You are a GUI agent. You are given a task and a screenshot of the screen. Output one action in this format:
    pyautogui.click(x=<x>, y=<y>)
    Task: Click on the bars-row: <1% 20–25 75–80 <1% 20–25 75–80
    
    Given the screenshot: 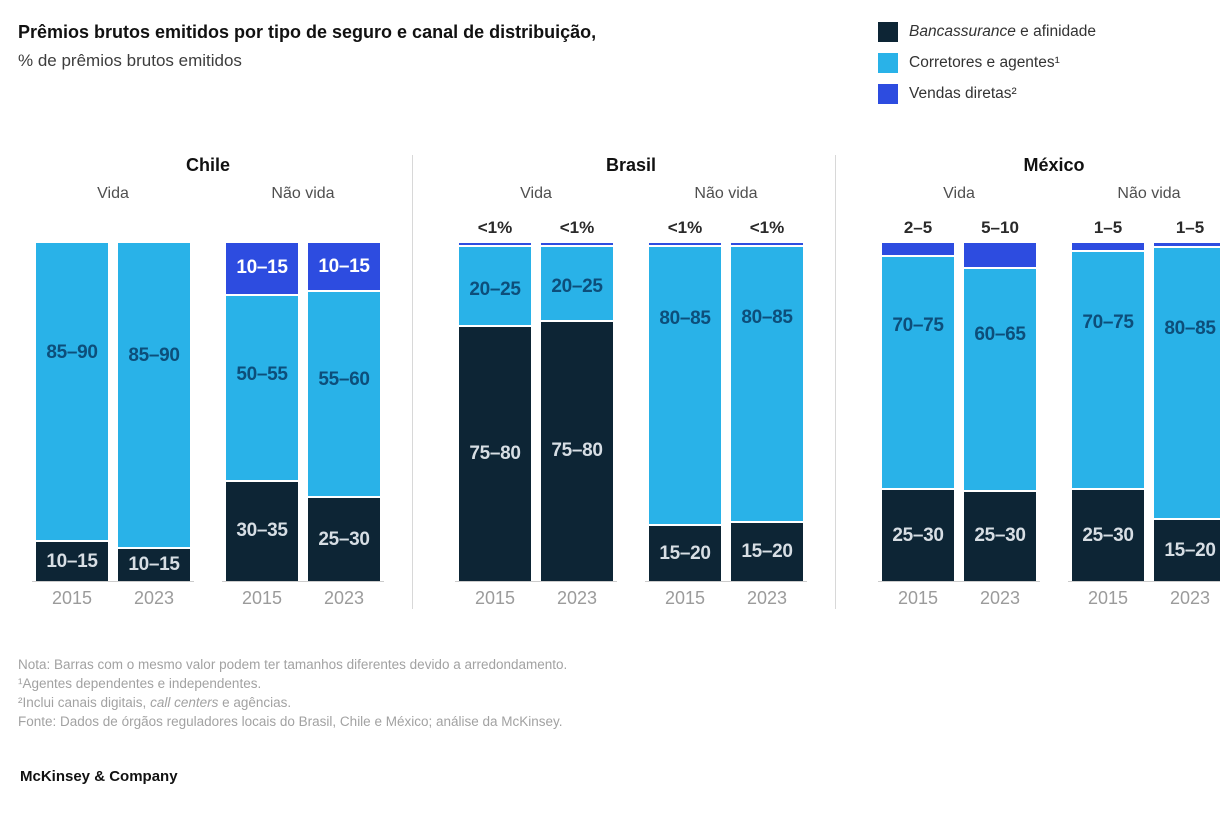 What is the action you would take?
    pyautogui.click(x=536, y=399)
    